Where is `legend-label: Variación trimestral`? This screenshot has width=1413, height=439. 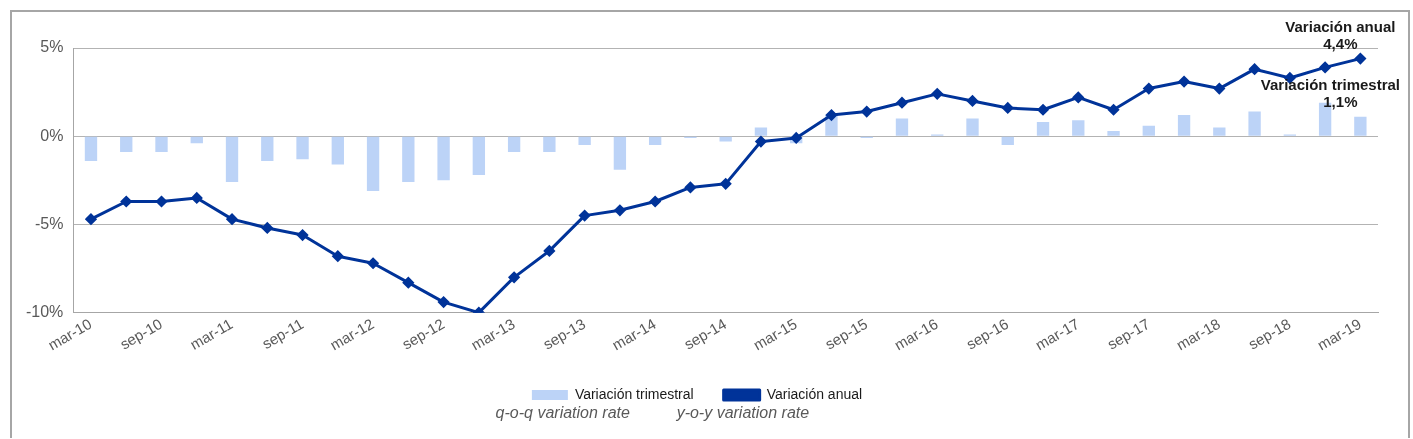 legend-label: Variación trimestral is located at coordinates (634, 393).